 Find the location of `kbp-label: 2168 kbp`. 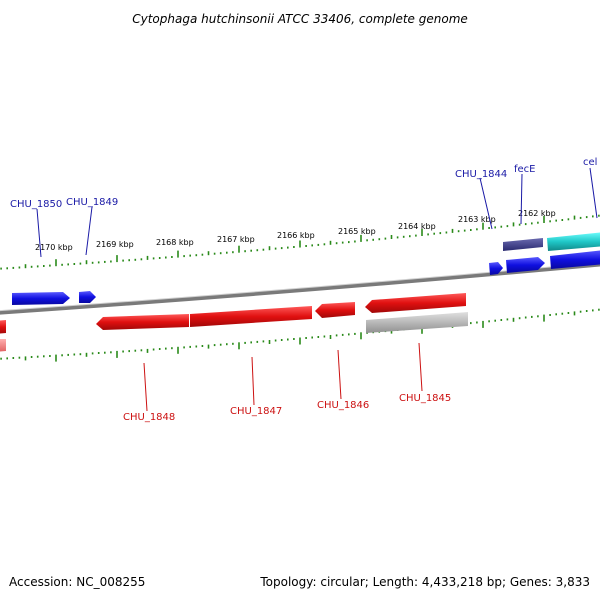

kbp-label: 2168 kbp is located at coordinates (175, 242).